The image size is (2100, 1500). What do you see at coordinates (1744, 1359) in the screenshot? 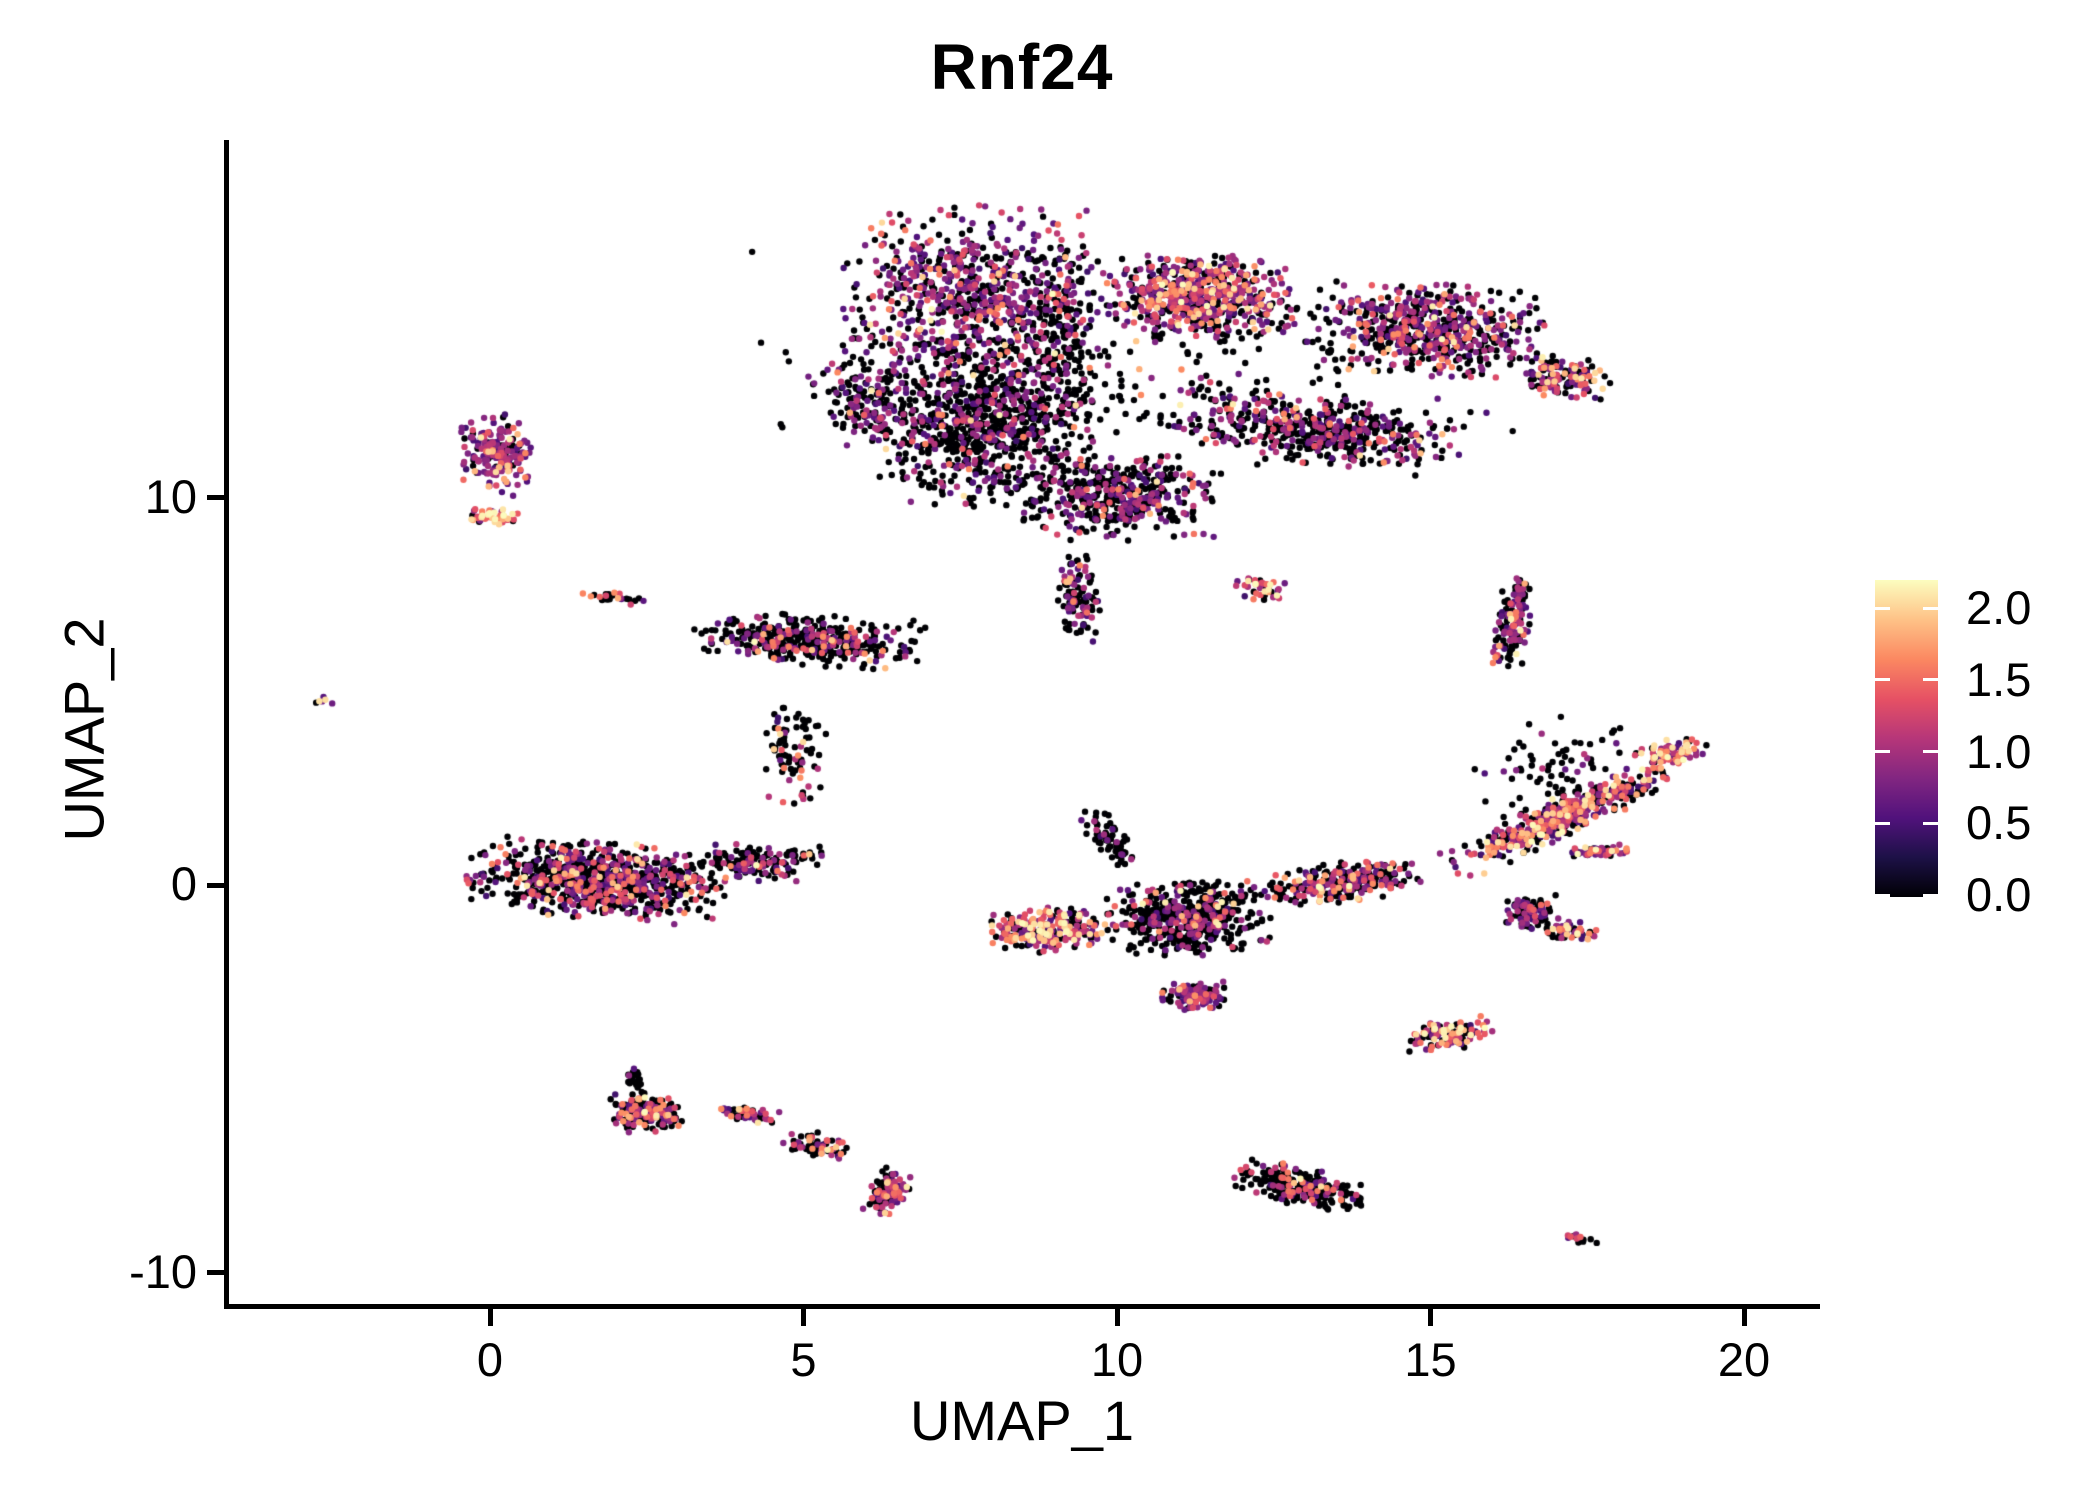
I see `x-tick-label: 20` at bounding box center [1744, 1359].